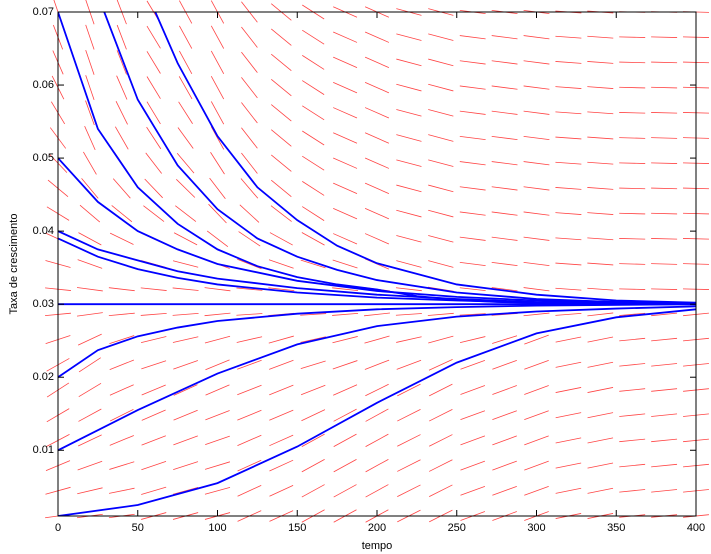 The height and width of the screenshot is (554, 711). I want to click on y-tick-label: 0.06, so click(43, 85).